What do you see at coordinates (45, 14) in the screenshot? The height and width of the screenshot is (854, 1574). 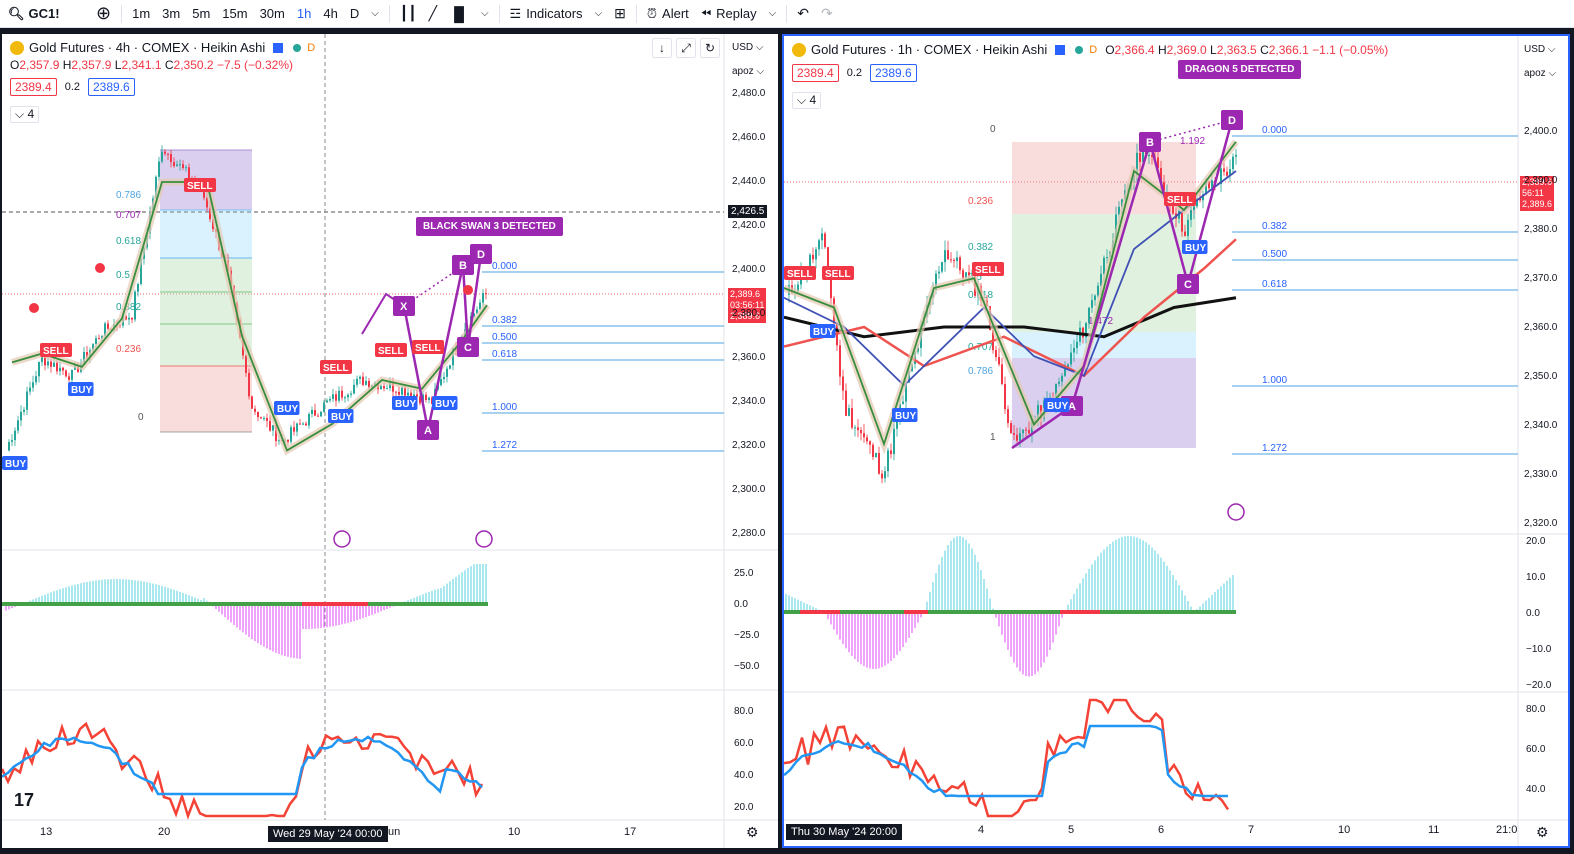 I see `symbol-search: 🔍︎ GC1!` at bounding box center [45, 14].